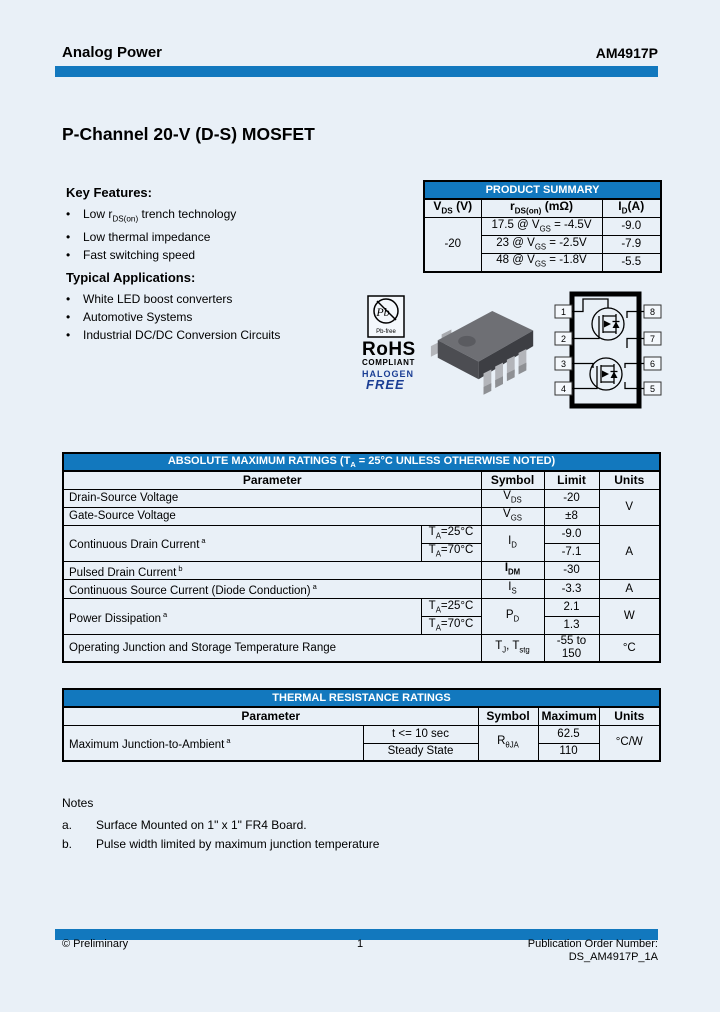 This screenshot has height=1012, width=720. I want to click on table-row: -20 17.5 @ VGS = -4.5V -9.0, so click(542, 245).